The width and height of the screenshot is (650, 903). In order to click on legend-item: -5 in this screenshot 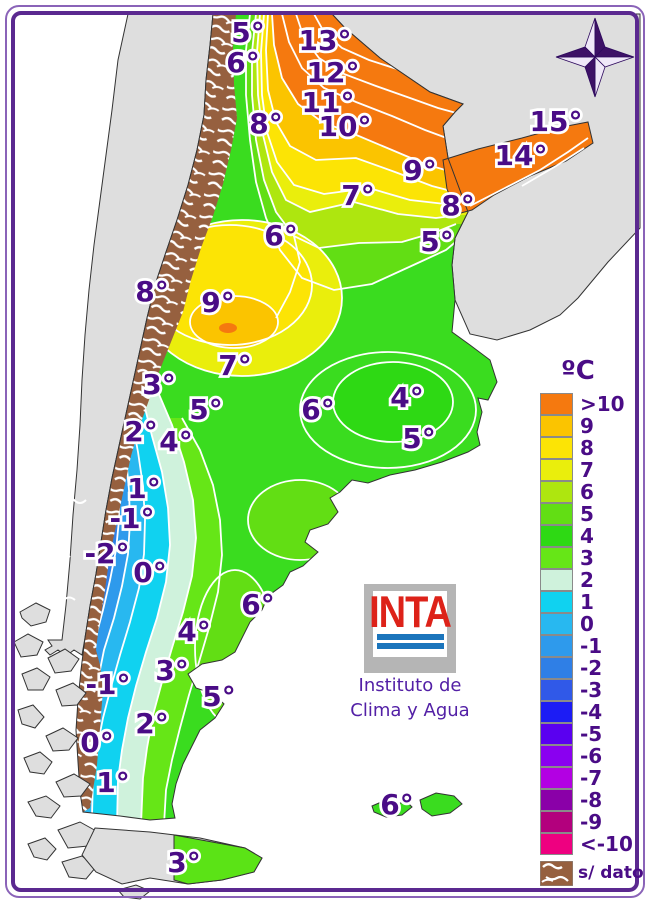, I will do `click(595, 734)`.